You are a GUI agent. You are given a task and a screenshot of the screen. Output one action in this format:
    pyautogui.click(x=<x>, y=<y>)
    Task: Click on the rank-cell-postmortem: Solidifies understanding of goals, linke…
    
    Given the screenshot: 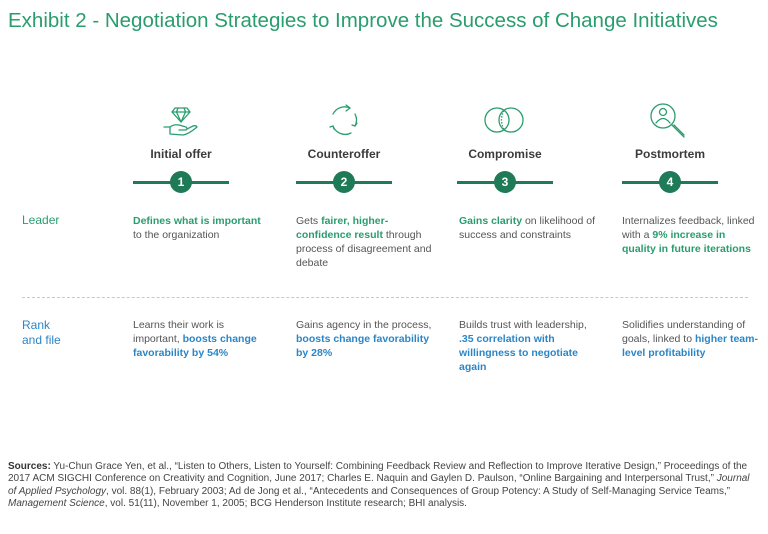 What is the action you would take?
    pyautogui.click(x=690, y=339)
    